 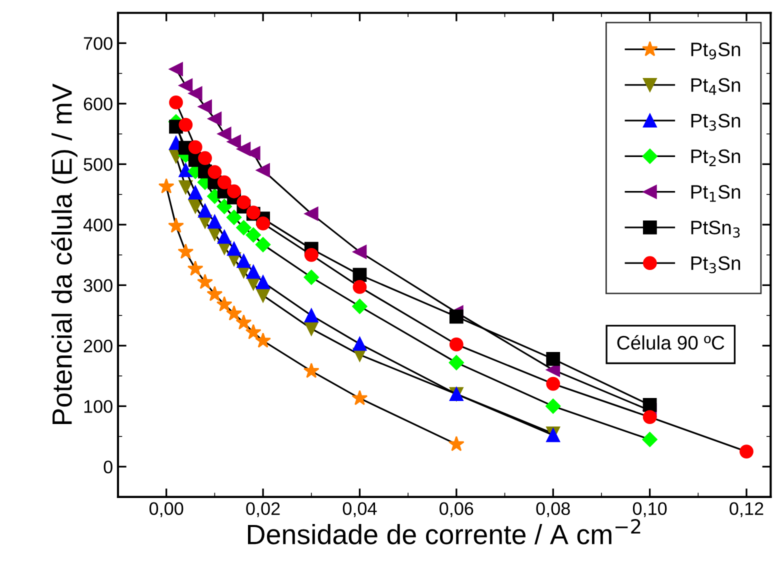 I want to click on legend-label: Pt$_{4}$Sn, so click(x=715, y=86).